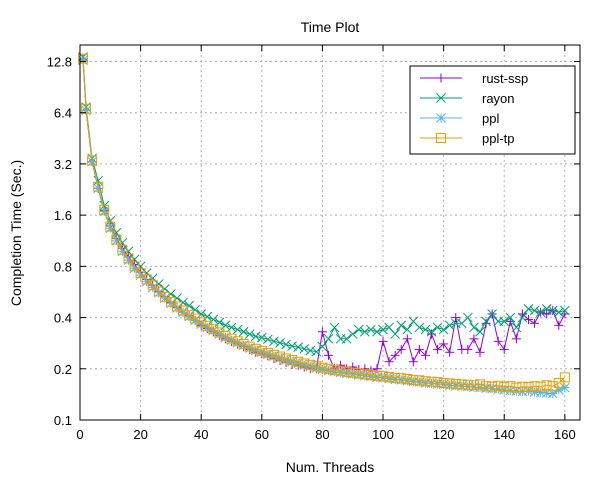  What do you see at coordinates (474, 78) in the screenshot?
I see `legend-item-rust-ssp: rust-ssp` at bounding box center [474, 78].